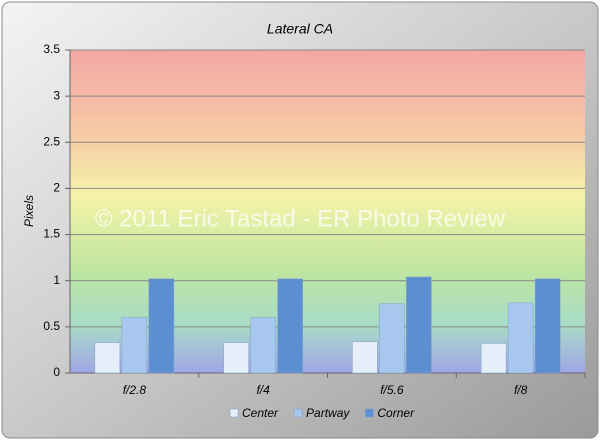 This screenshot has height=440, width=600. What do you see at coordinates (392, 390) in the screenshot?
I see `x-tick-label: f/5.6` at bounding box center [392, 390].